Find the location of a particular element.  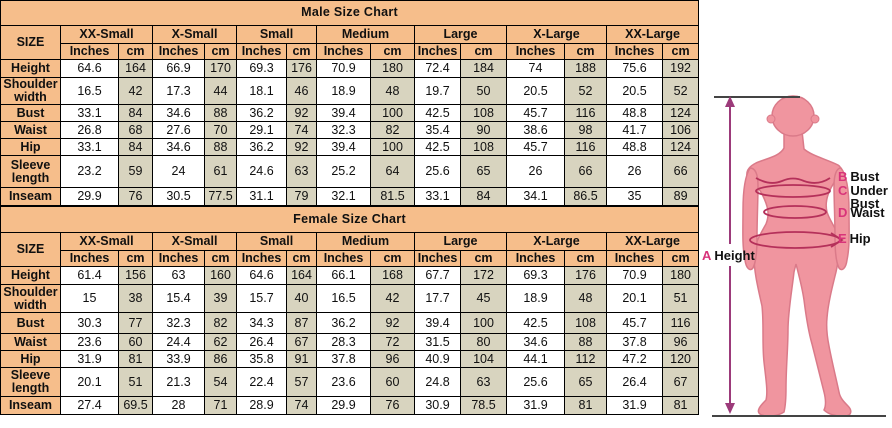

cm-value-cell: 63 is located at coordinates (483, 382).